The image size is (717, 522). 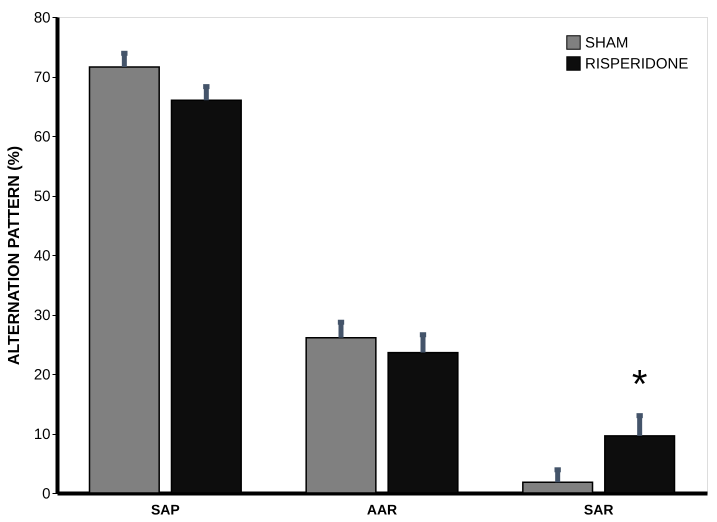 I want to click on legend-label: SHAM, so click(x=606, y=43).